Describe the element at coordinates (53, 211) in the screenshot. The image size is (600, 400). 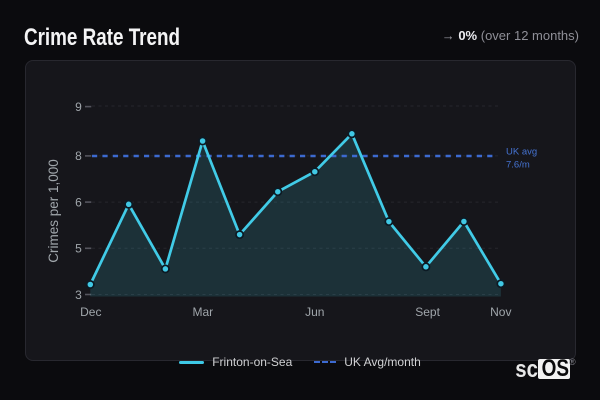
I see `svg-text: Crimes per 1,000` at that location.